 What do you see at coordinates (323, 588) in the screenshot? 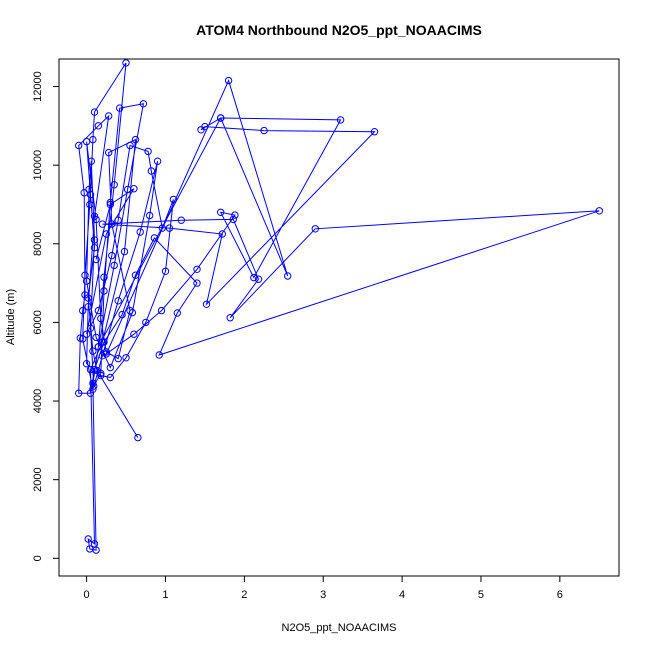
I see `x-axis: 0 1 2 3 4 5 6` at bounding box center [323, 588].